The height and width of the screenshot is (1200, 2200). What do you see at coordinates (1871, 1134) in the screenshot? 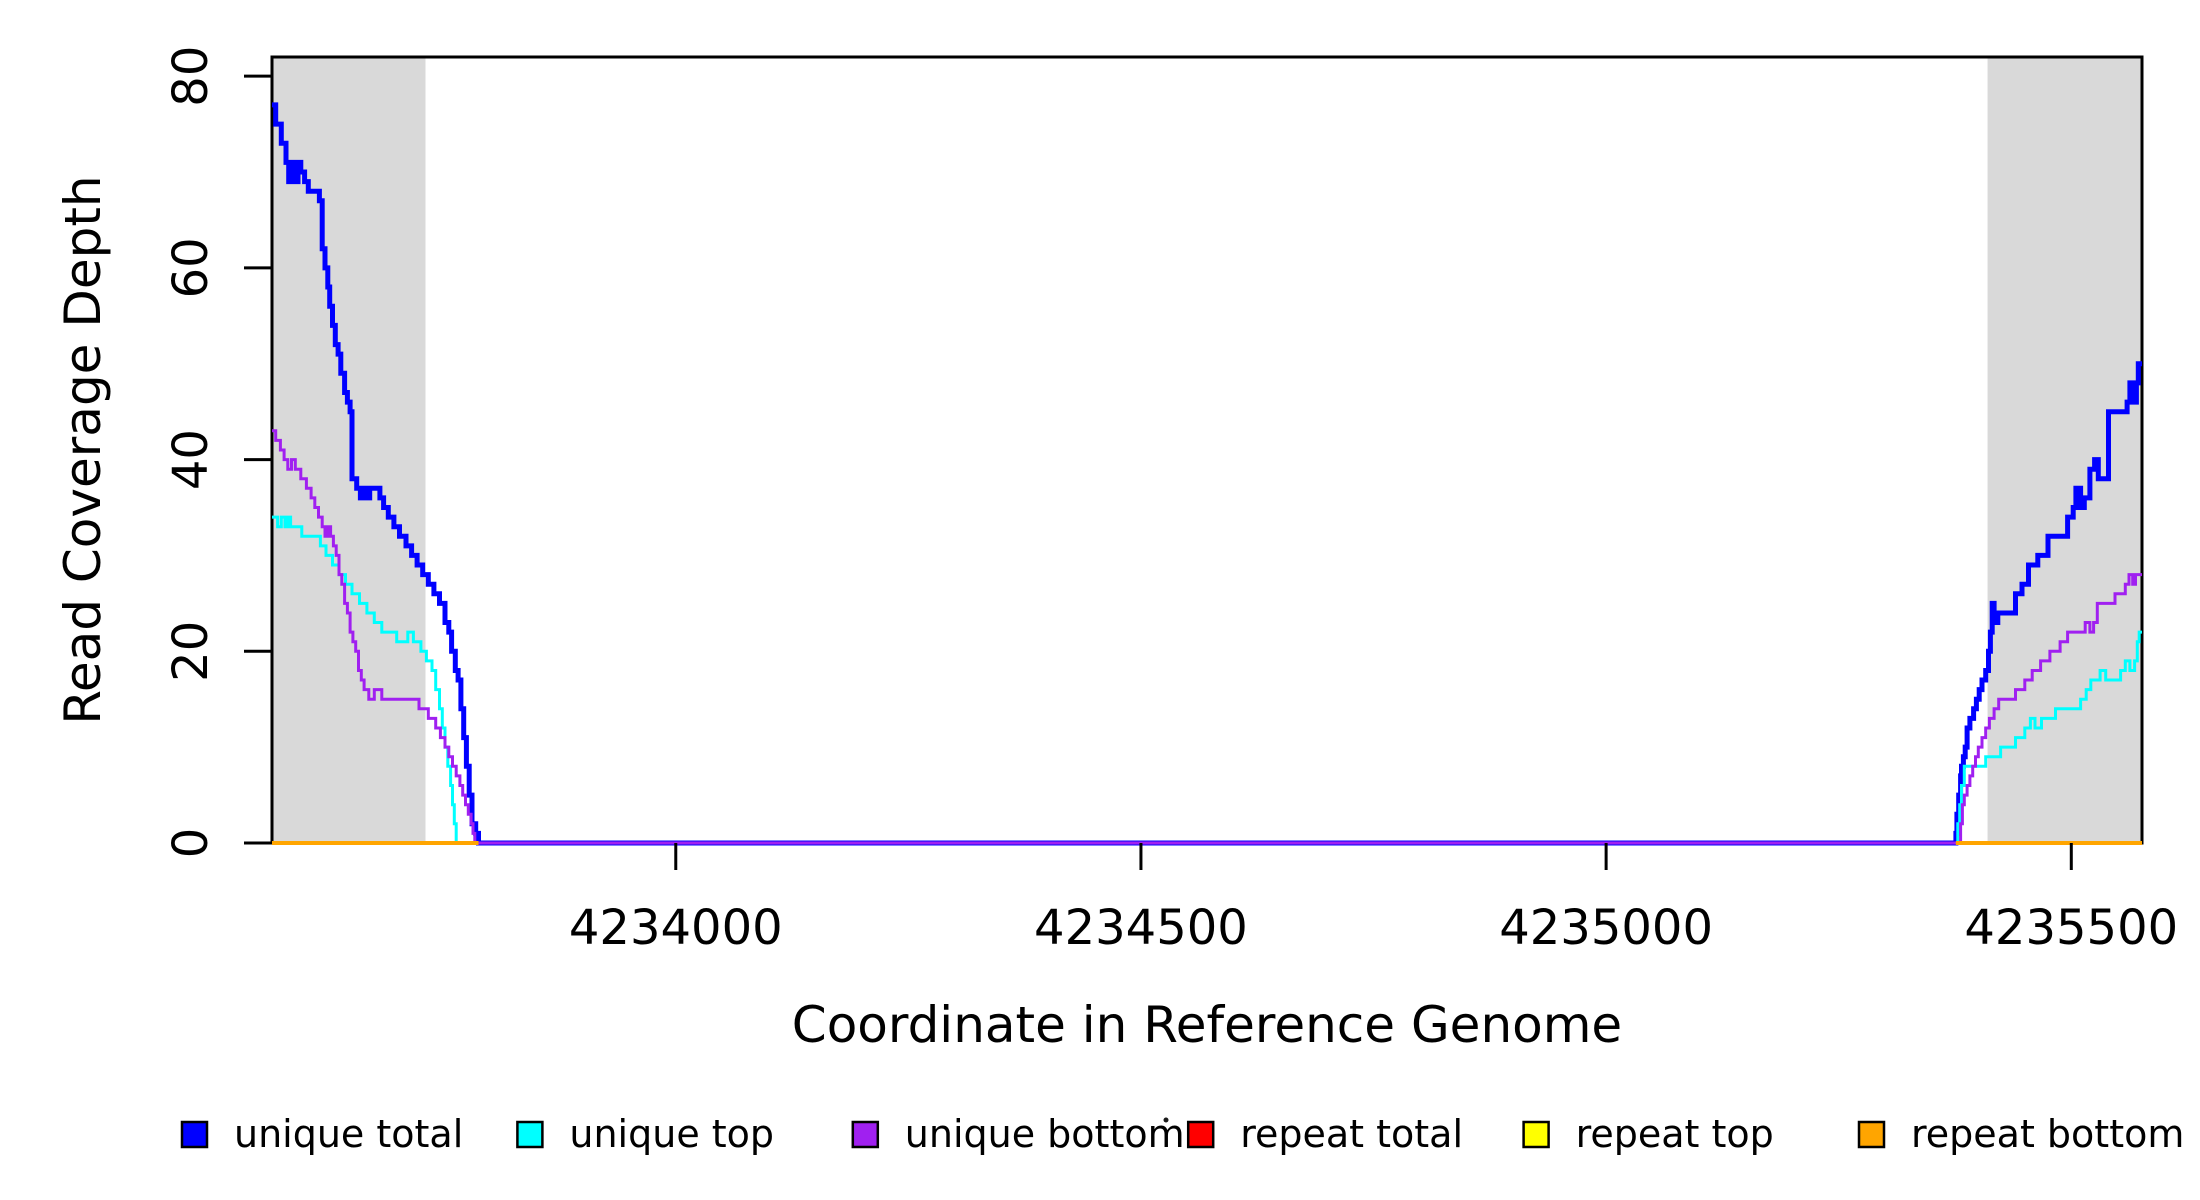
I see `legend-swatch-repeat-bottom` at bounding box center [1871, 1134].